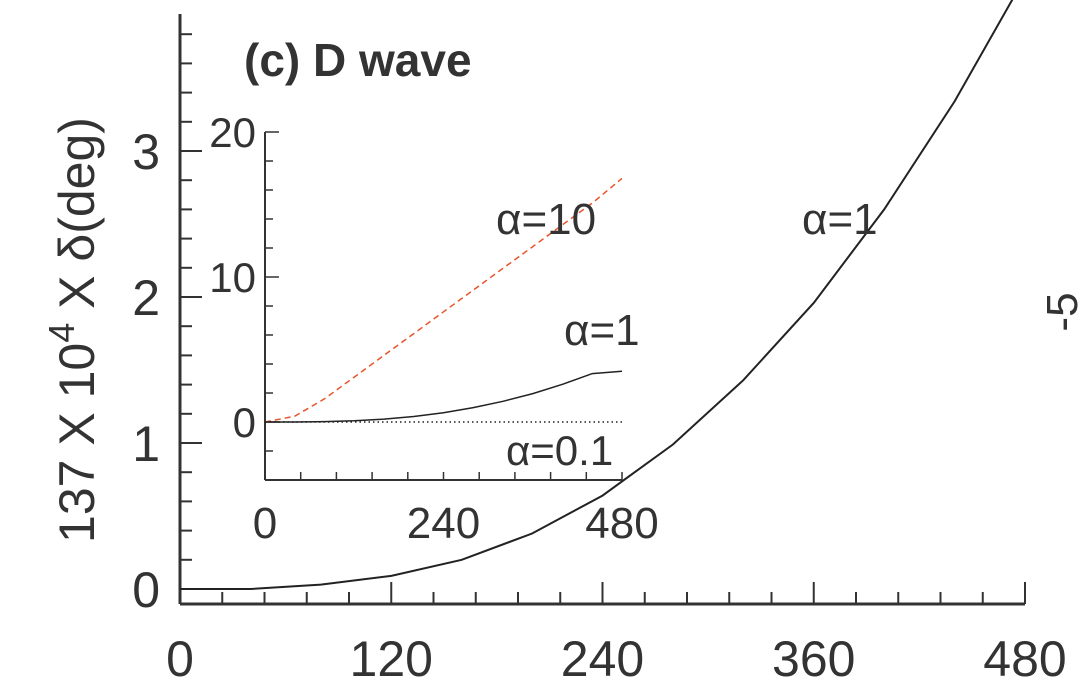 This screenshot has height=680, width=1079. Describe the element at coordinates (1058, 311) in the screenshot. I see `adjacent-panel-text: -5` at that location.